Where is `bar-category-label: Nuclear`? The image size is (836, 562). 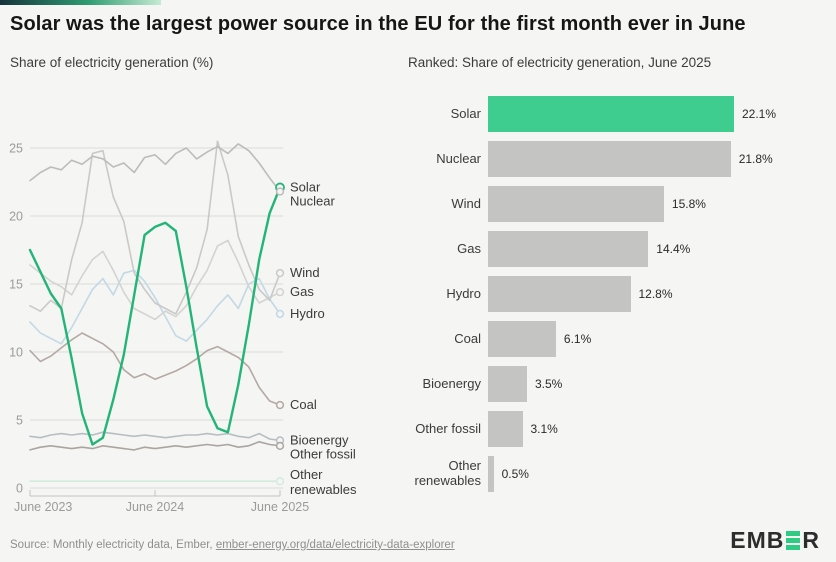
bar-category-label: Nuclear is located at coordinates (458, 158).